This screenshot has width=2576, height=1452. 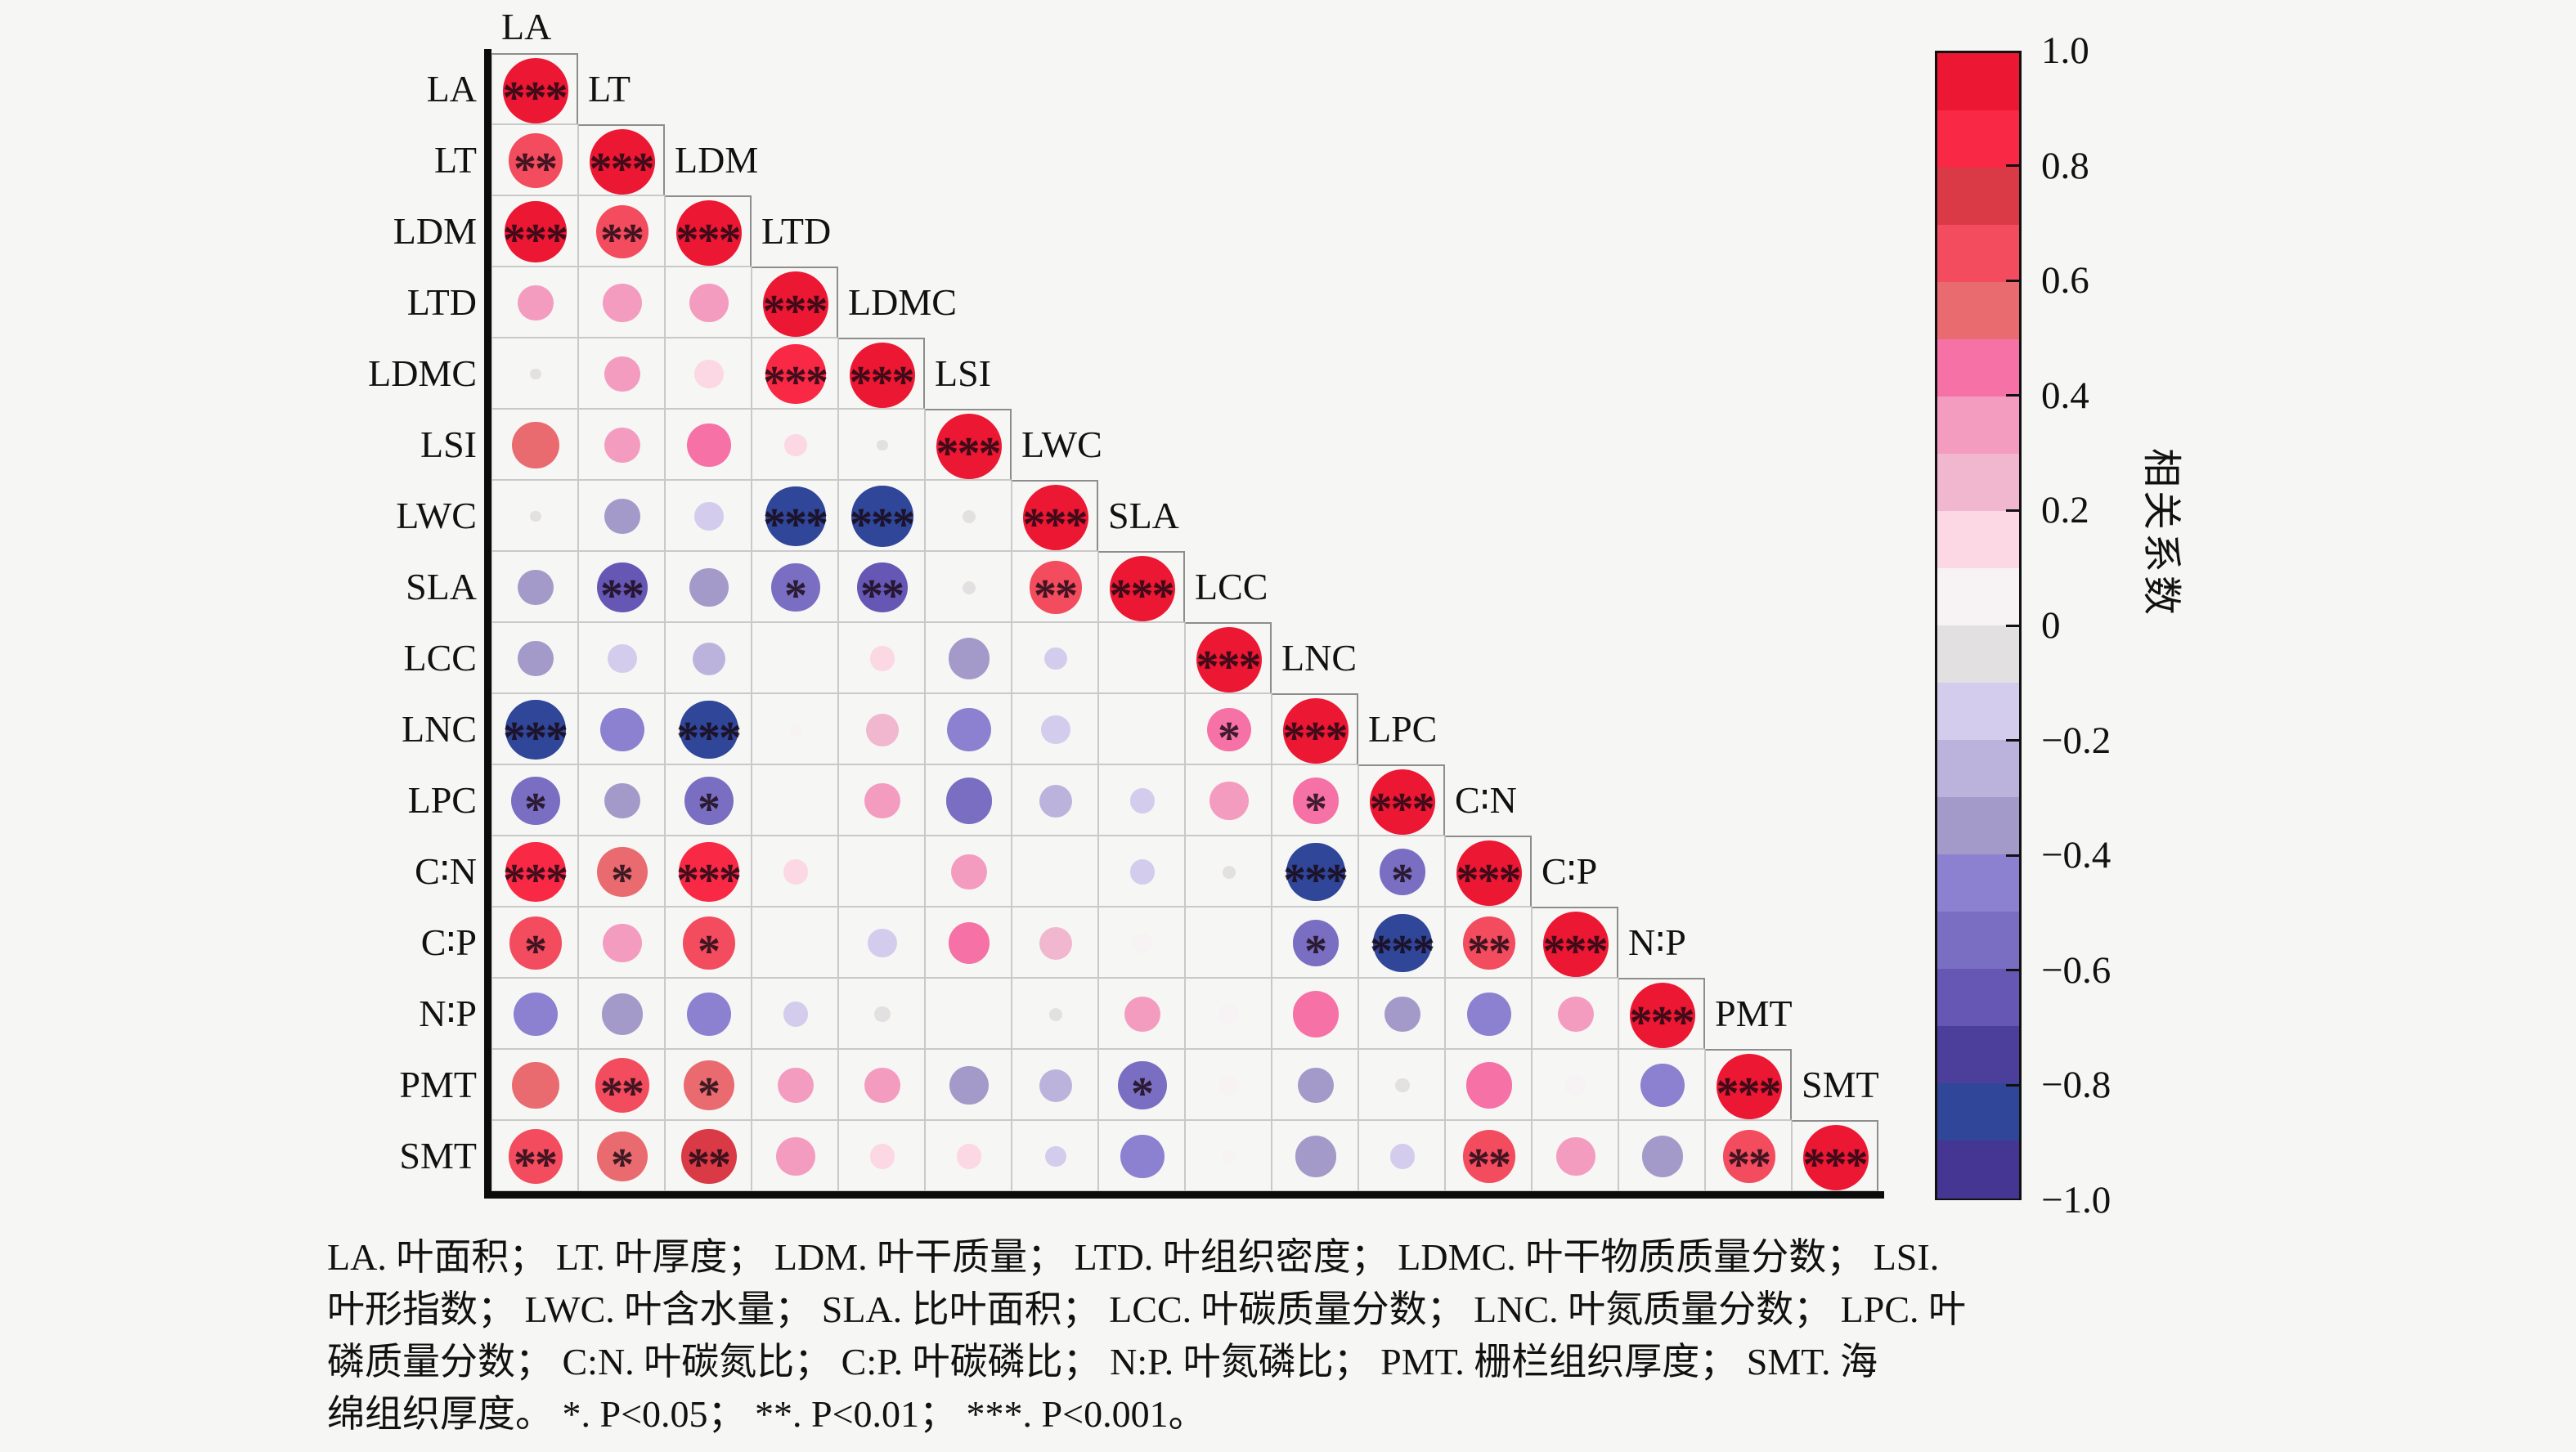 I want to click on row-label-LPC: LPC, so click(x=442, y=800).